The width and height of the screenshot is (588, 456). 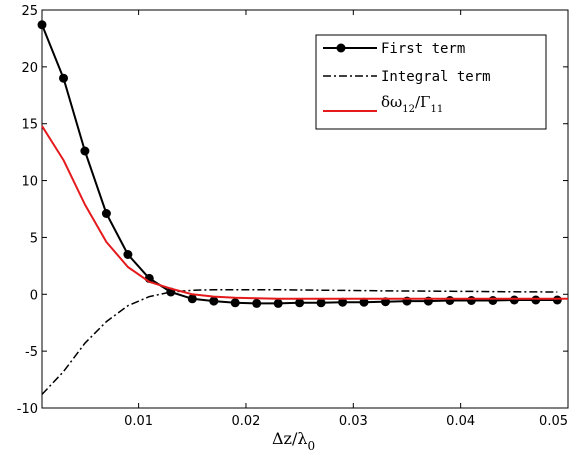 I want to click on y-tick-label: 5, so click(x=34, y=238).